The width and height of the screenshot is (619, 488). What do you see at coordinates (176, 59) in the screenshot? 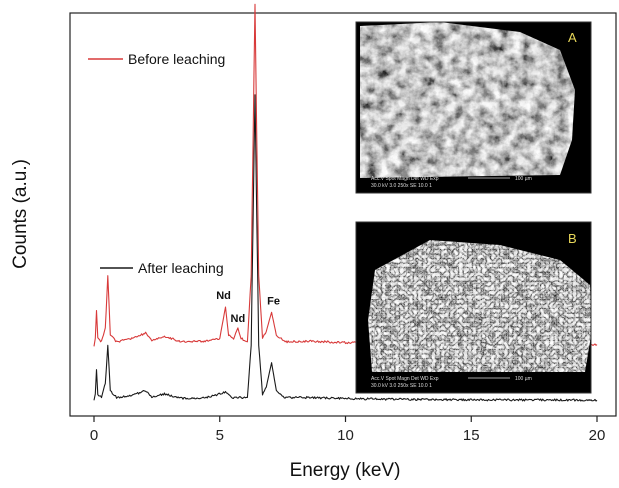
I see `legend-label-before: Before leaching` at bounding box center [176, 59].